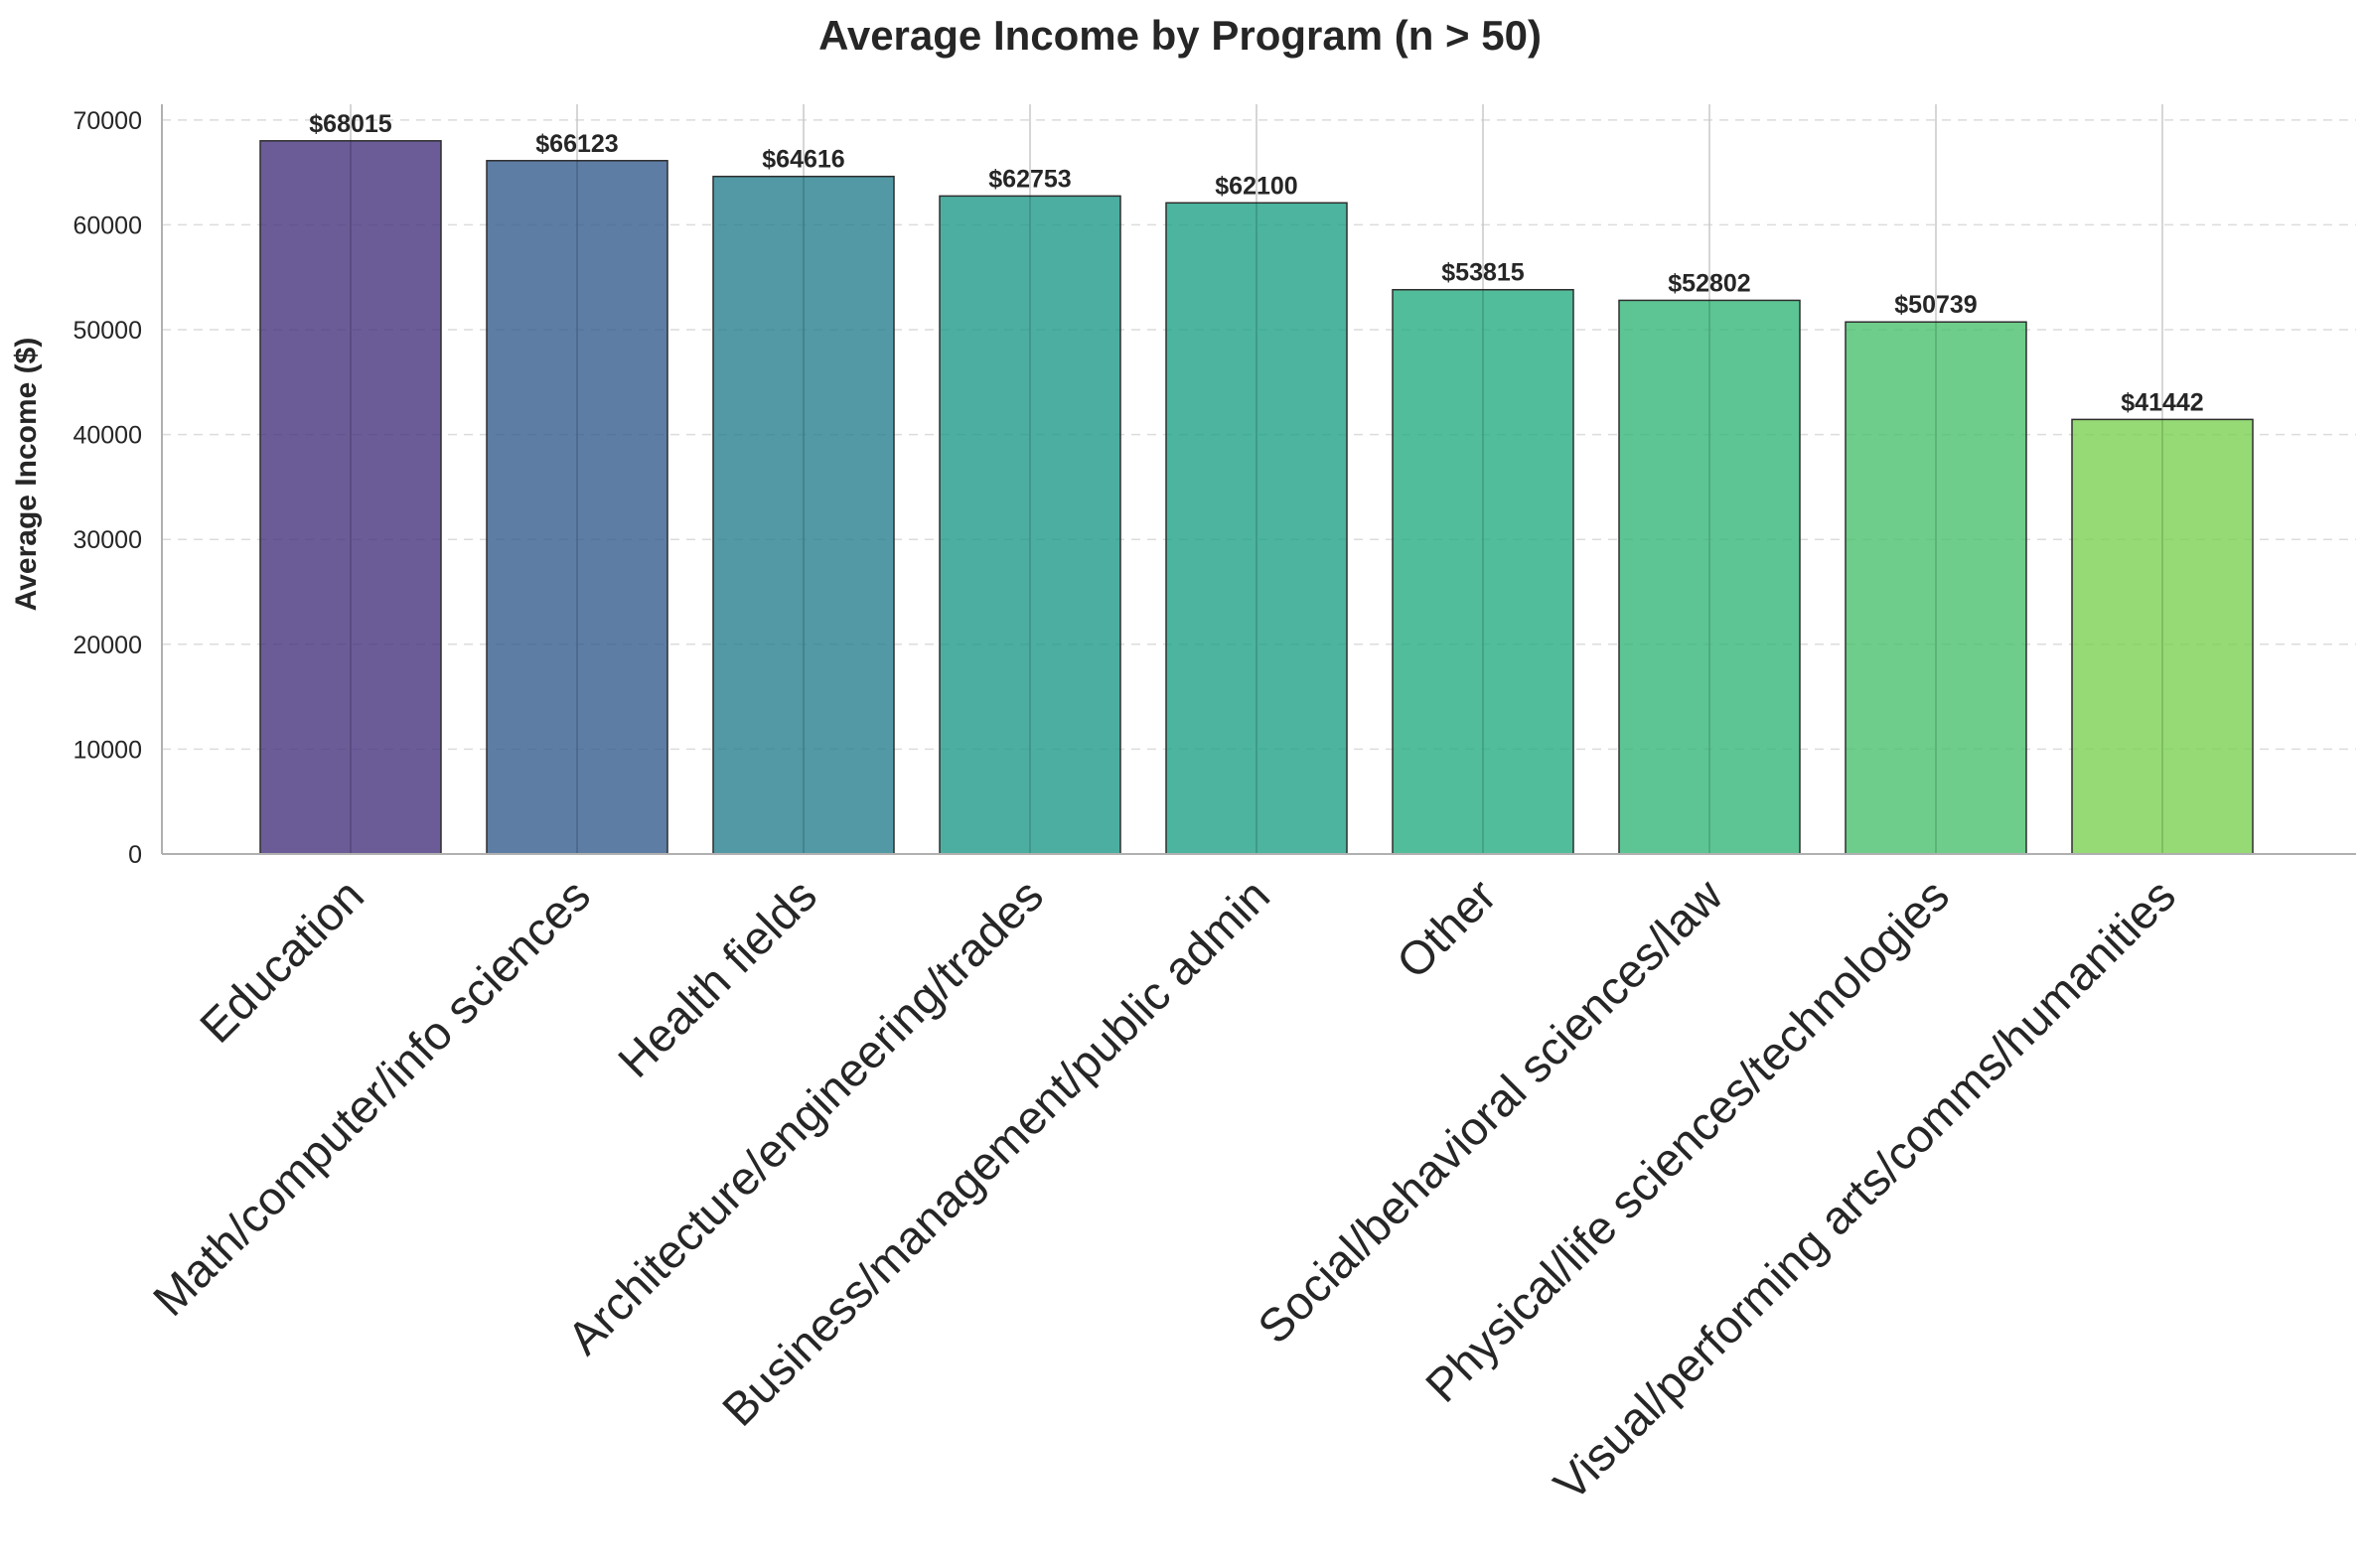  I want to click on x-tick-label-6: Social/behavioral sciences/law, so click(1490, 1111).